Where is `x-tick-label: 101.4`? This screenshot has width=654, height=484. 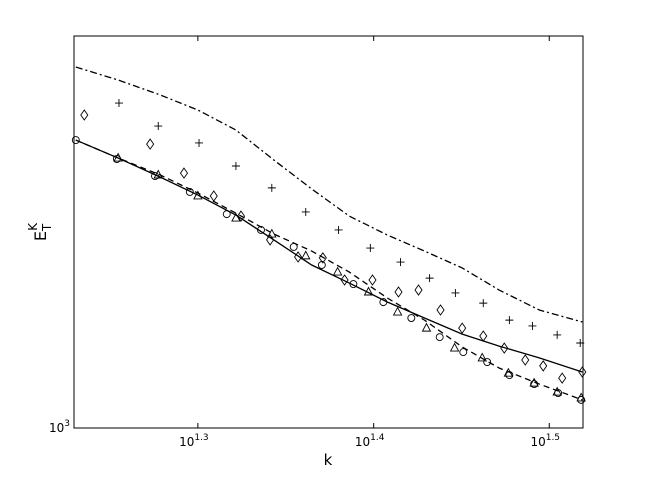 x-tick-label: 101.4 is located at coordinates (370, 441).